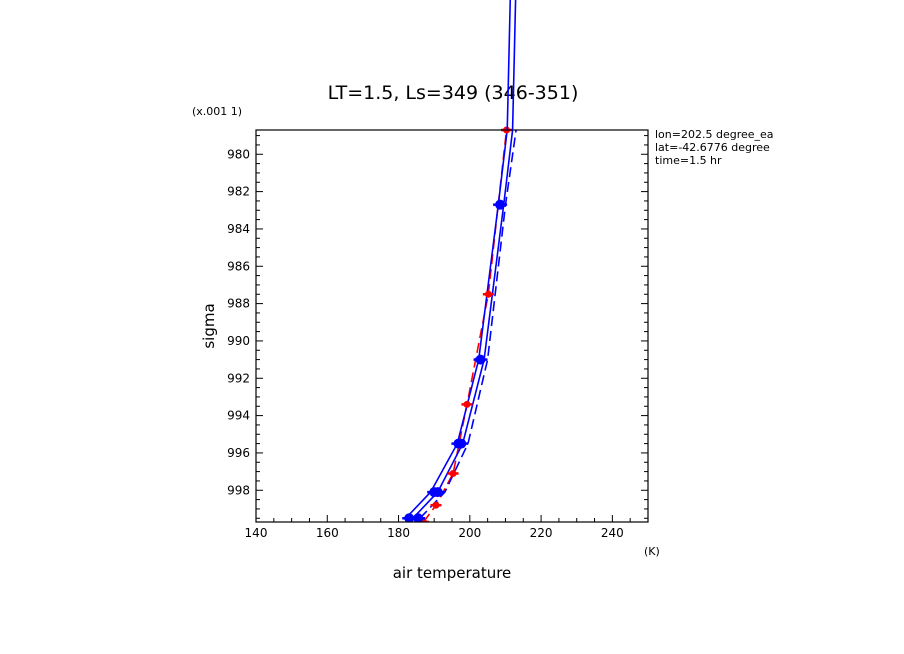  What do you see at coordinates (238, 416) in the screenshot?
I see `y-tick-label: 994` at bounding box center [238, 416].